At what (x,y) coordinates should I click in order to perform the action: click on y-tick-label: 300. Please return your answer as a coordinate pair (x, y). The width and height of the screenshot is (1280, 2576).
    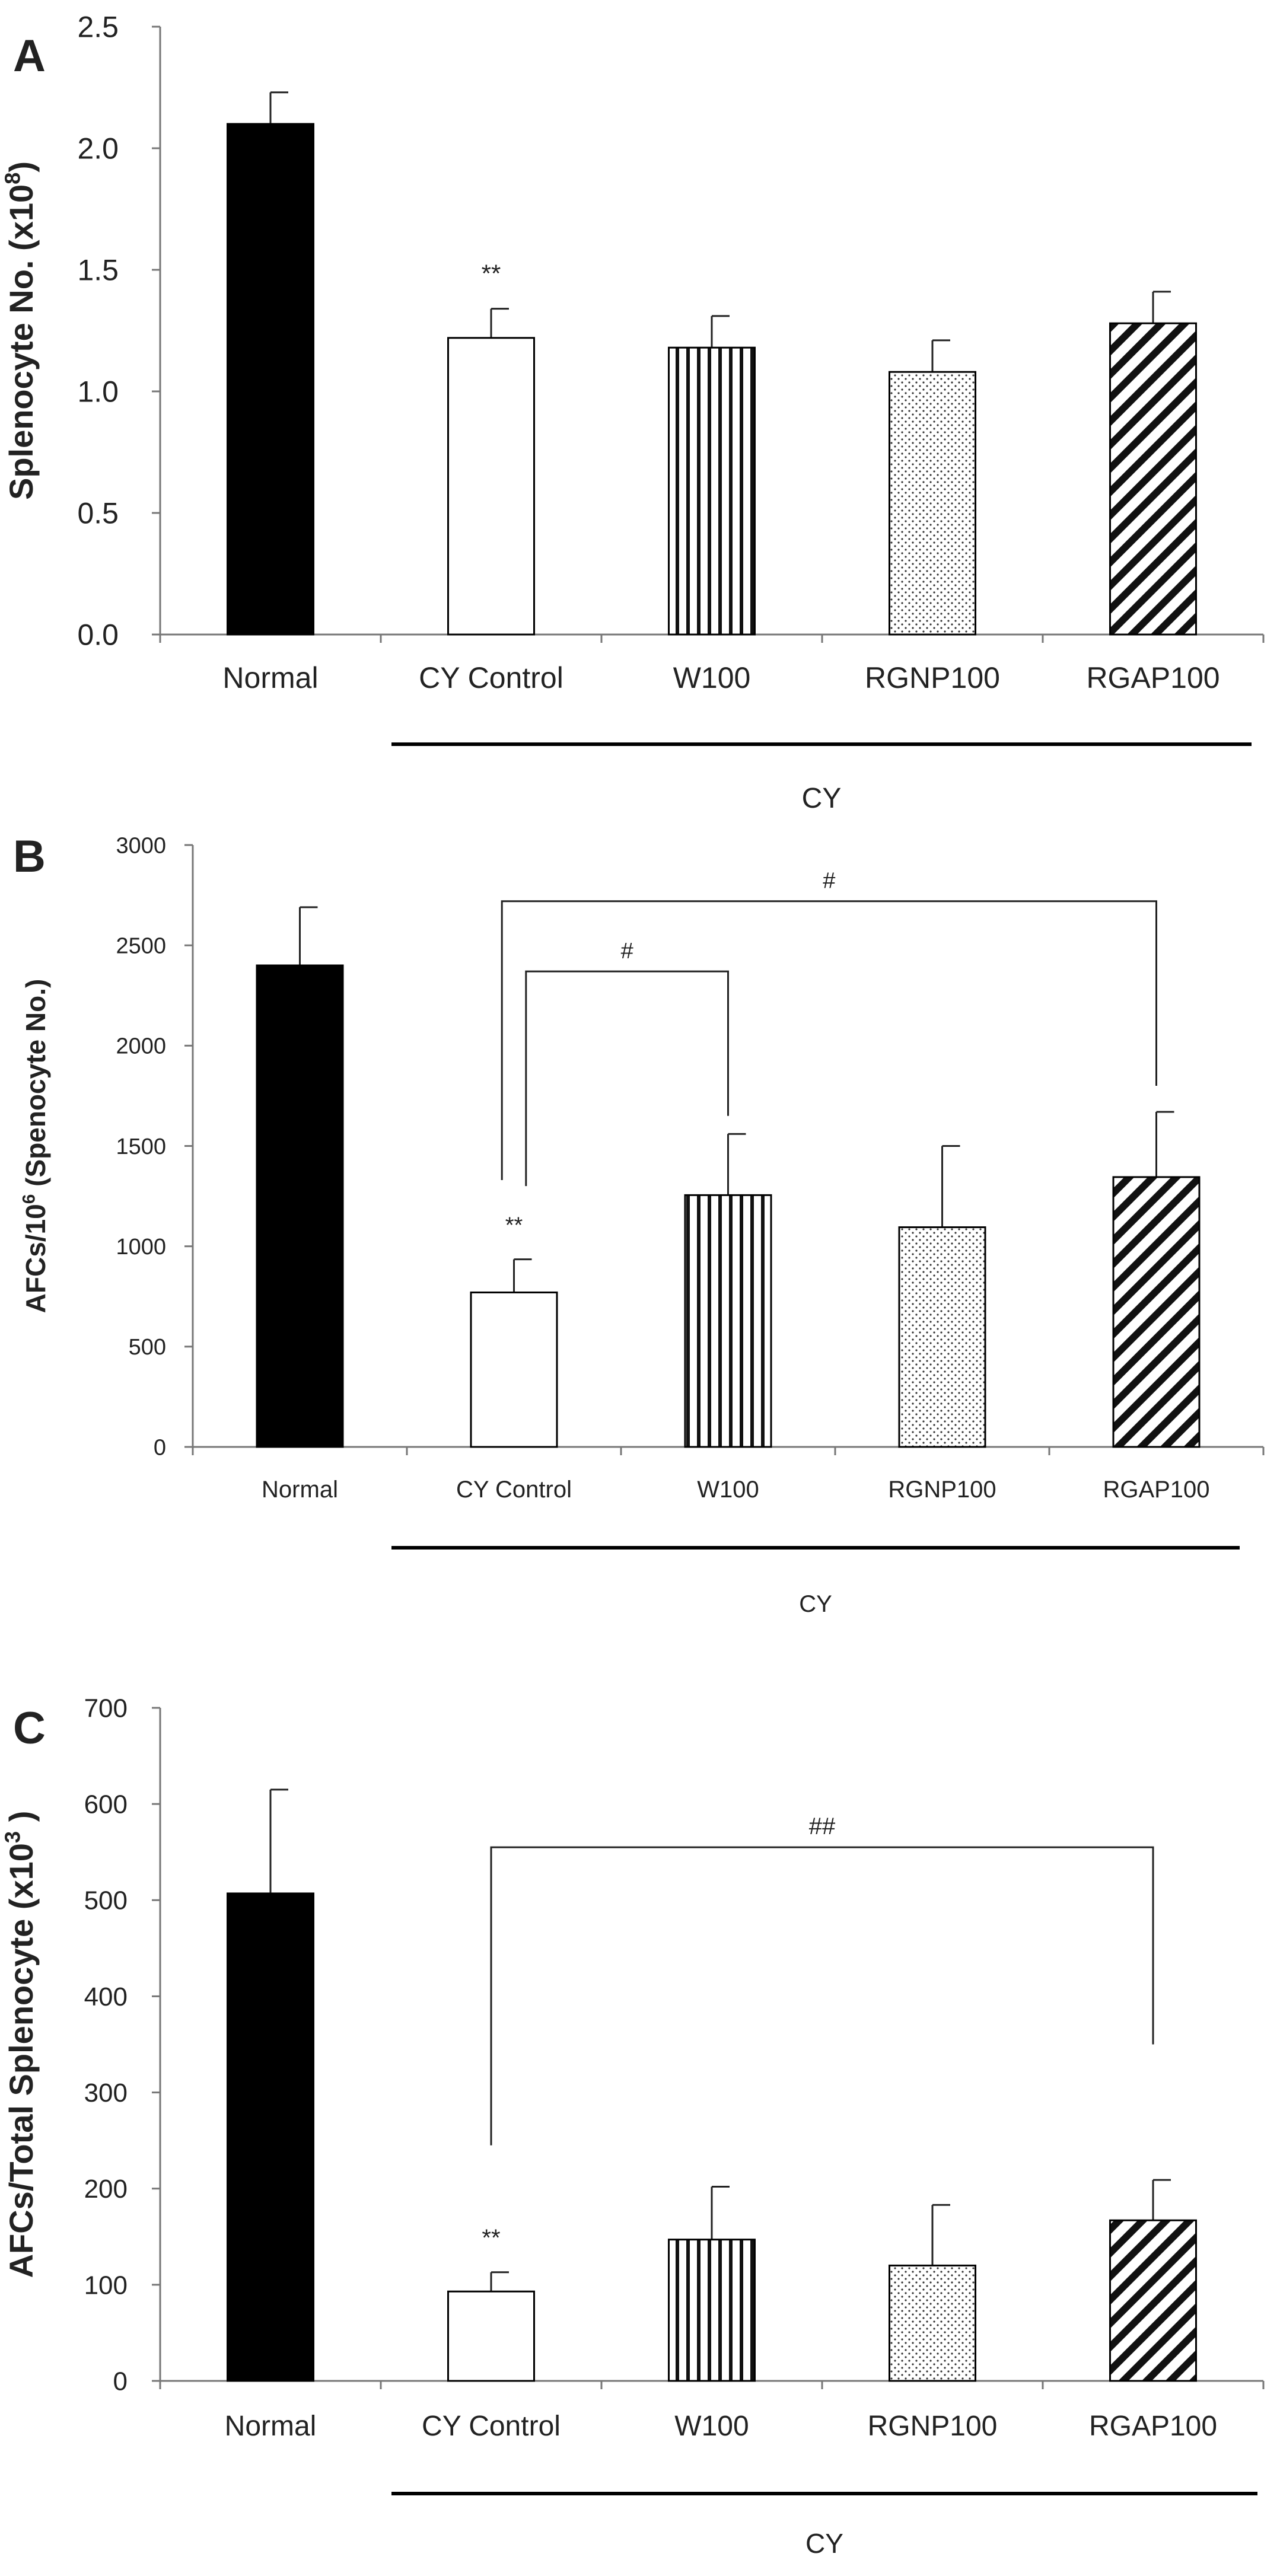
    Looking at the image, I should click on (106, 2093).